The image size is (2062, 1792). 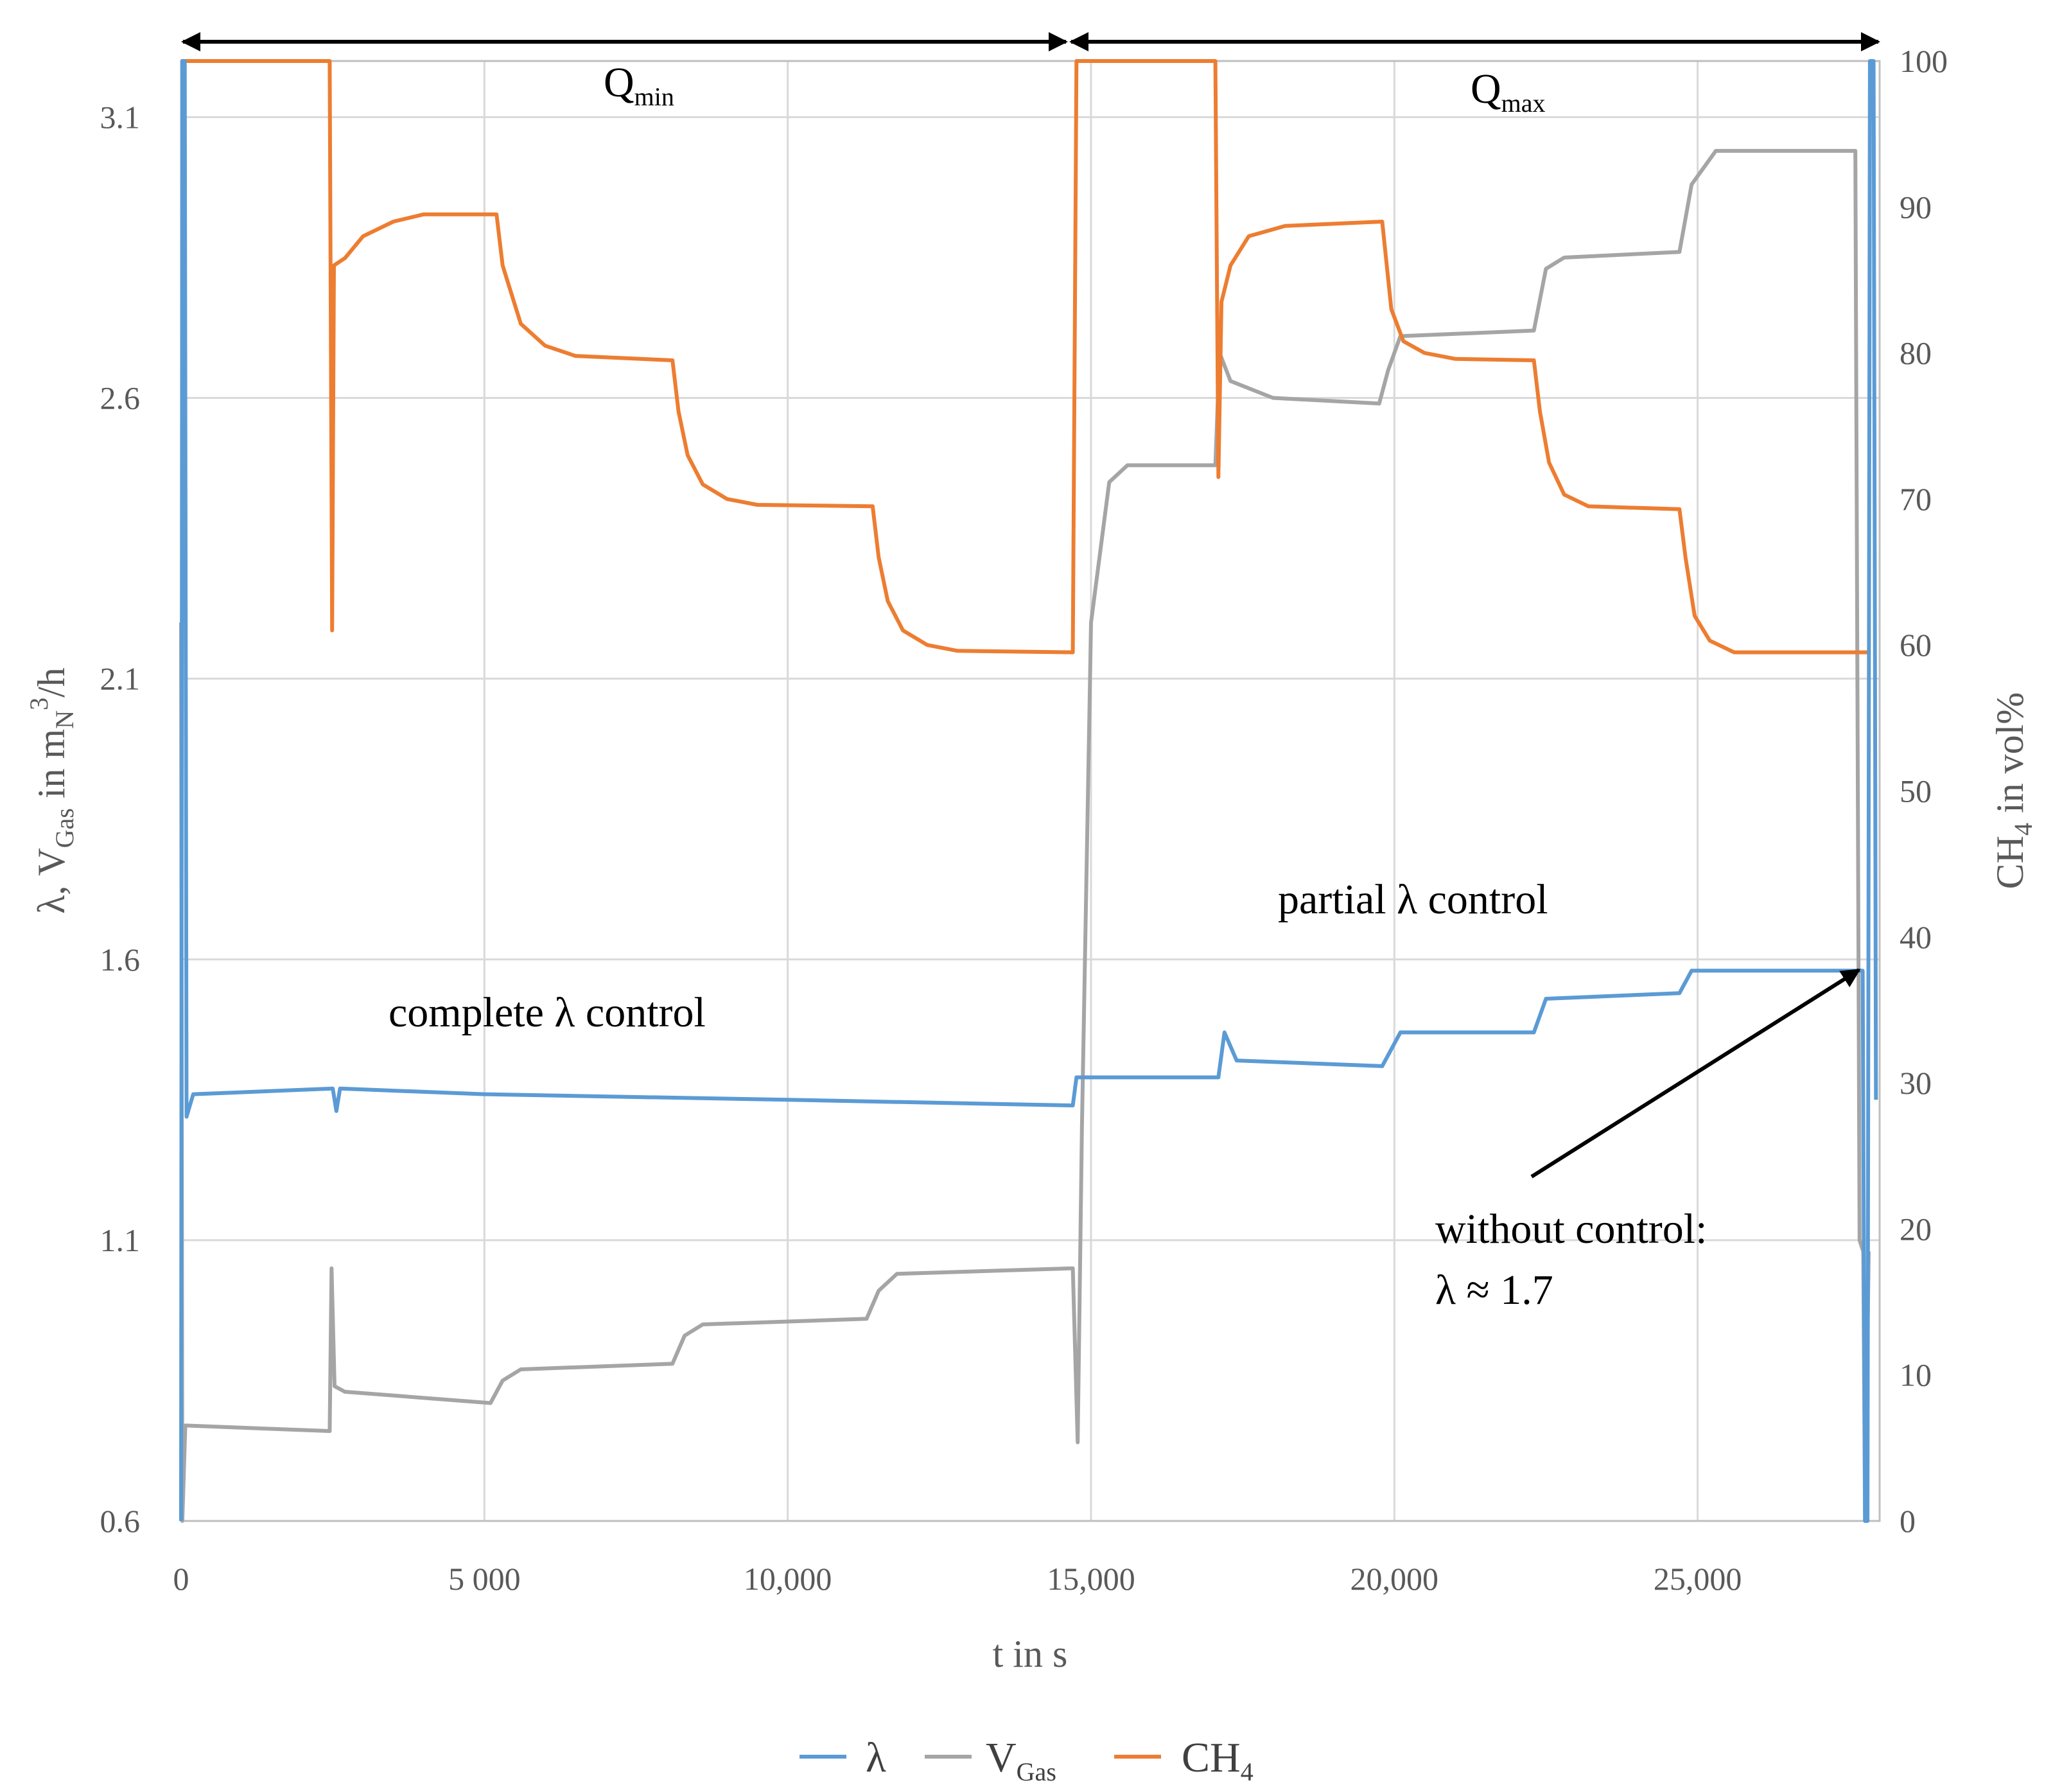 What do you see at coordinates (1916, 791) in the screenshot?
I see `y-right-tick-label: 50` at bounding box center [1916, 791].